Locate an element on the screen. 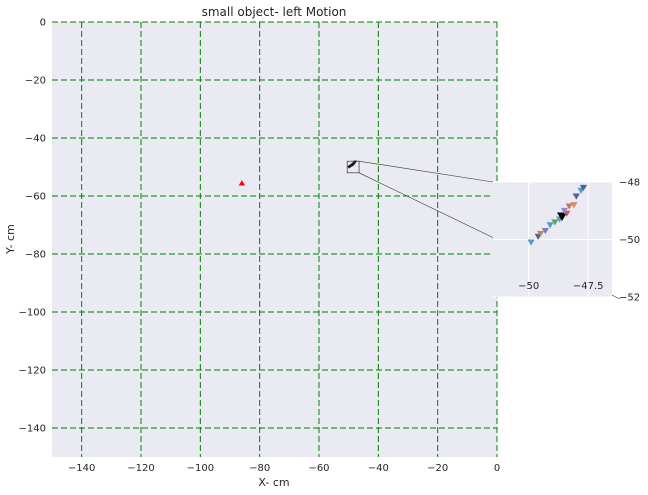 The height and width of the screenshot is (495, 648). y-axis-label: Y- cm is located at coordinates (10, 239).